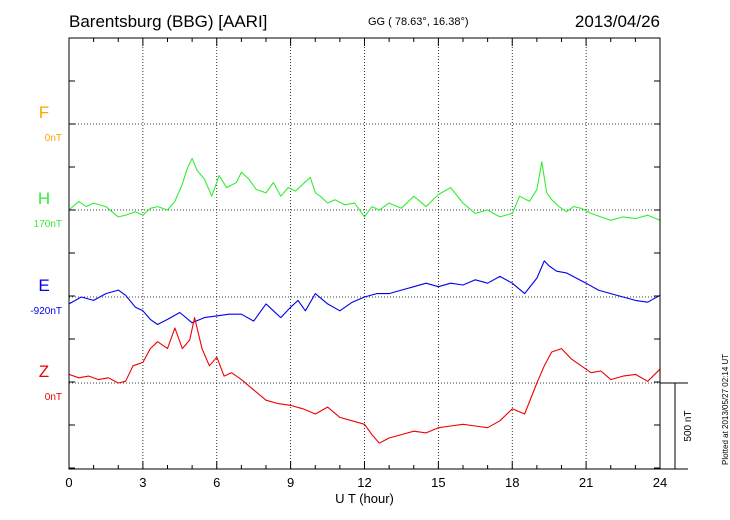 This screenshot has width=730, height=520. Describe the element at coordinates (660, 482) in the screenshot. I see `x-tick-label: 24` at that location.